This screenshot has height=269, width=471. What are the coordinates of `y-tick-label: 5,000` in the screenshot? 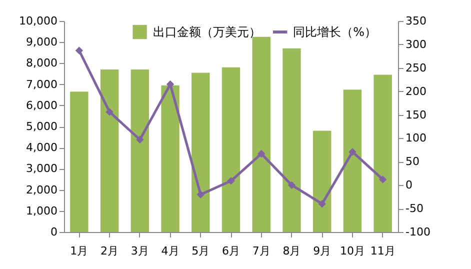 It's located at (42, 126).